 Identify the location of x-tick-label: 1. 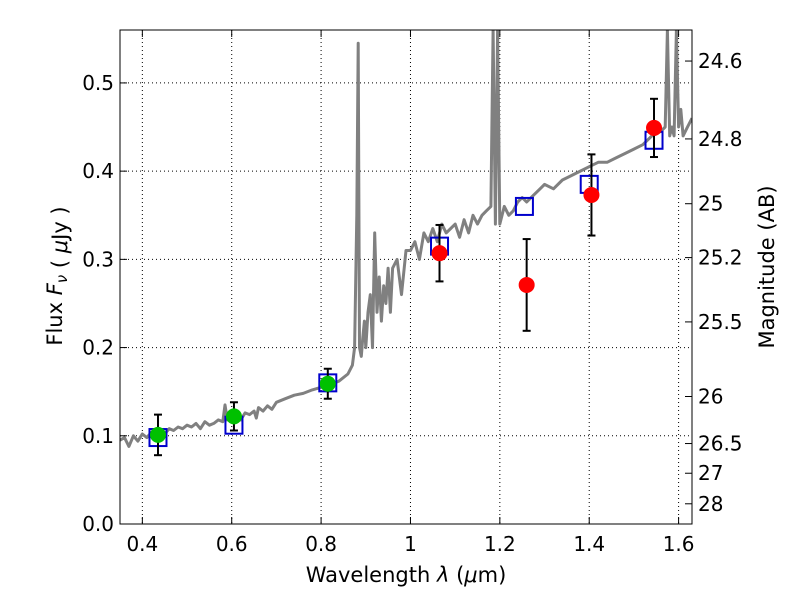
(410, 544).